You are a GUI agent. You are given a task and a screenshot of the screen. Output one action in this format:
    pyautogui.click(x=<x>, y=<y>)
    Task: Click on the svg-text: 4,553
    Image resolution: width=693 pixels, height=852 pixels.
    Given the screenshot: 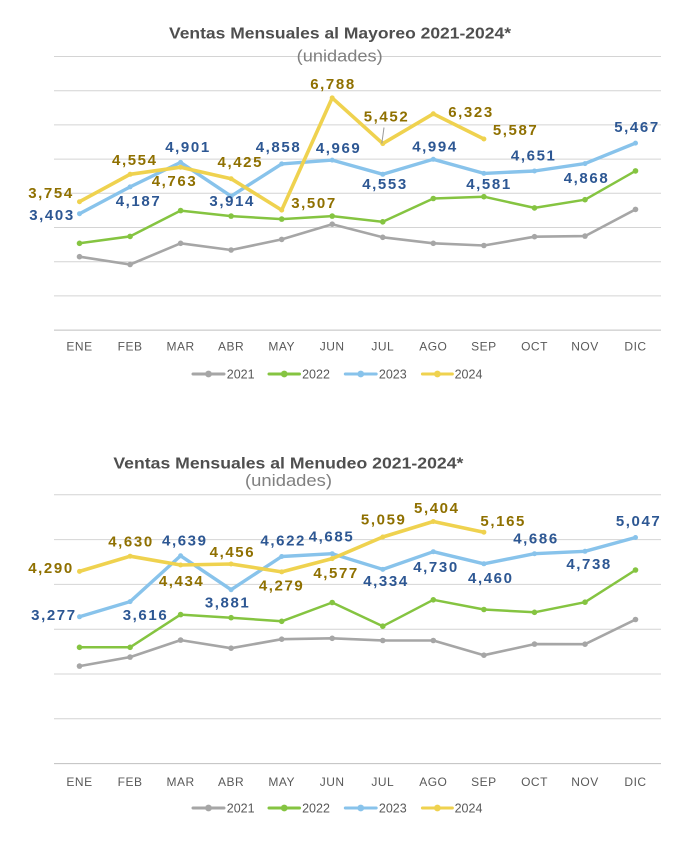 What is the action you would take?
    pyautogui.click(x=385, y=184)
    